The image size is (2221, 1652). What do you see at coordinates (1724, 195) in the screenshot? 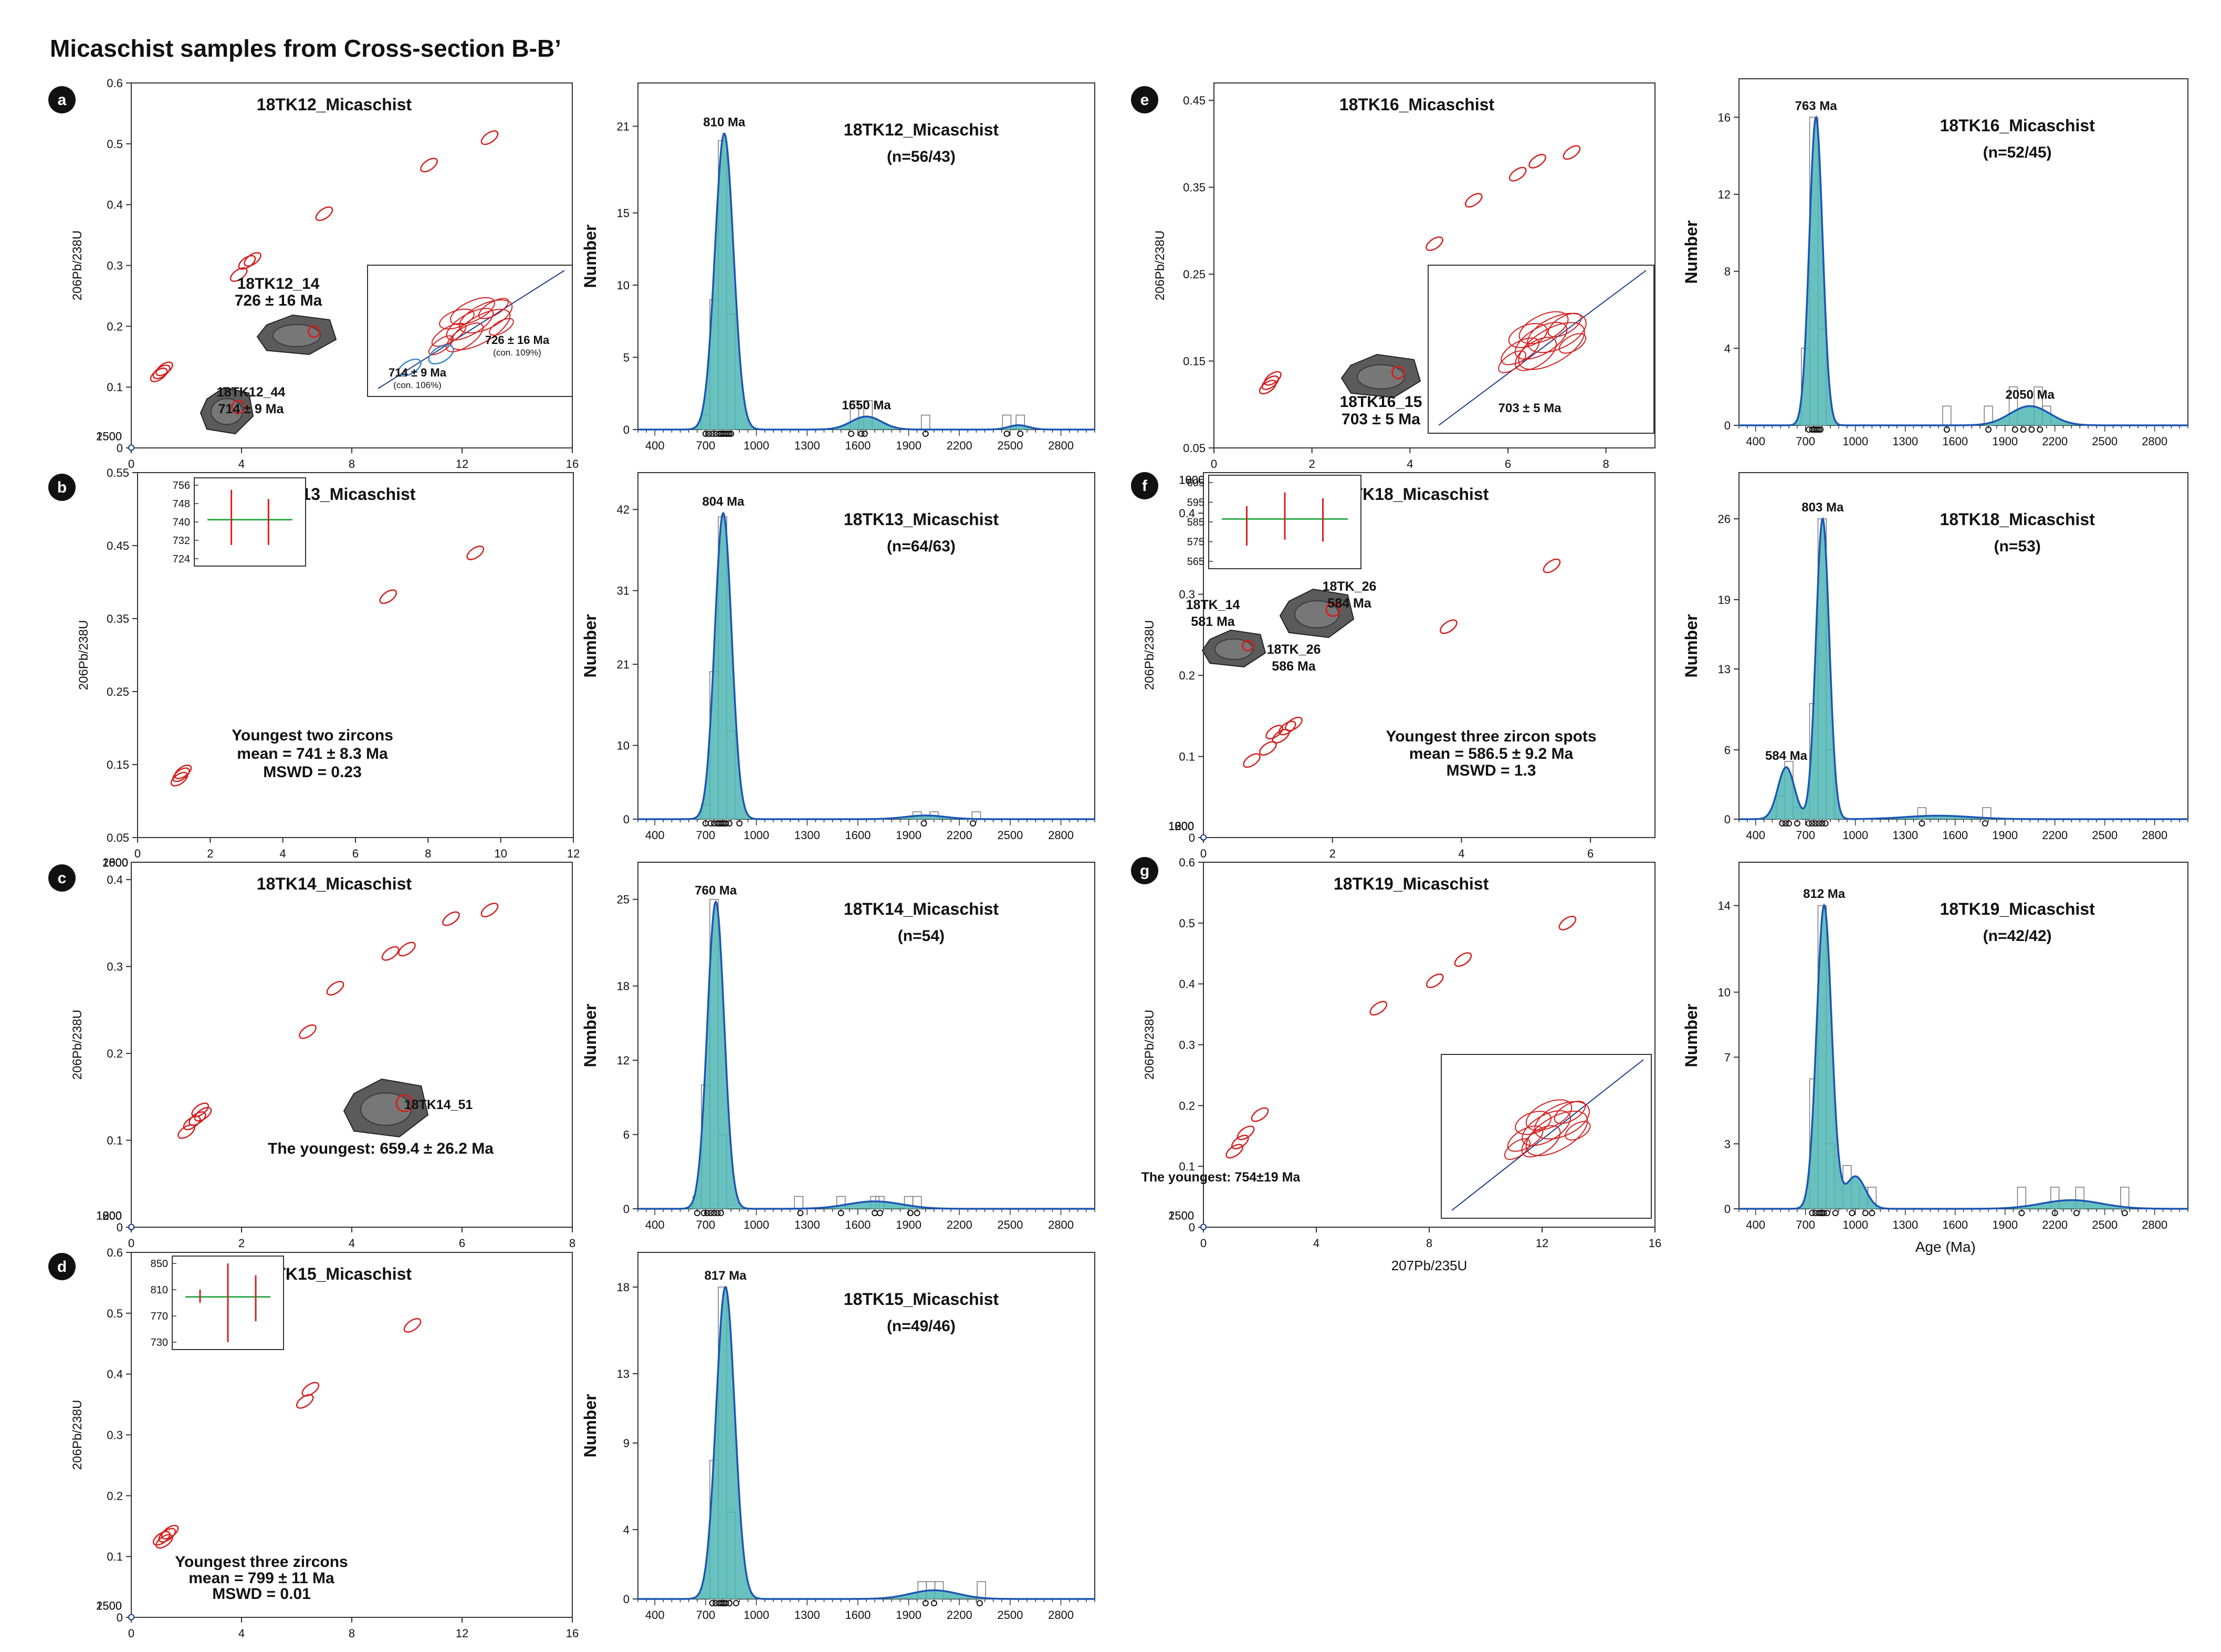
I see `y-tick-label: 12` at bounding box center [1724, 195].